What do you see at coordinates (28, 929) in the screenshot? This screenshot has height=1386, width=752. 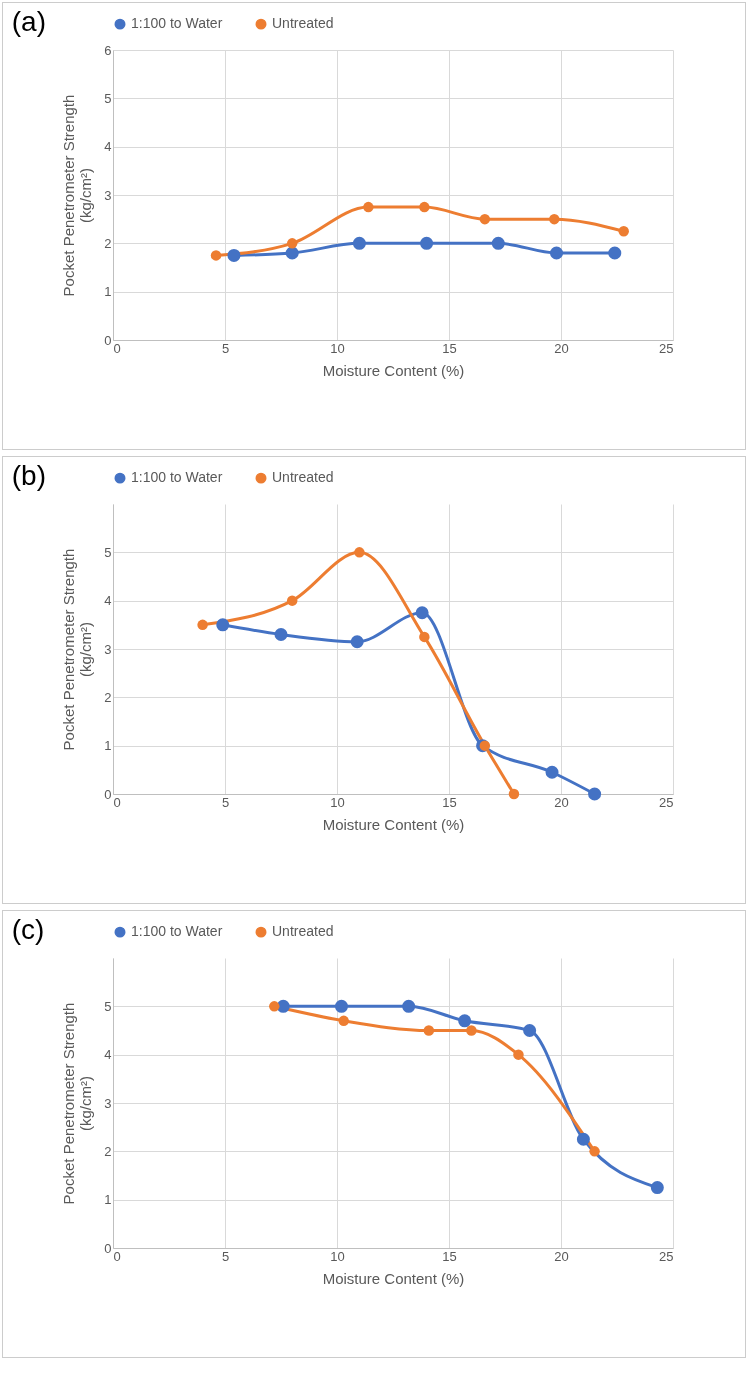 I see `chart-title: (c)` at bounding box center [28, 929].